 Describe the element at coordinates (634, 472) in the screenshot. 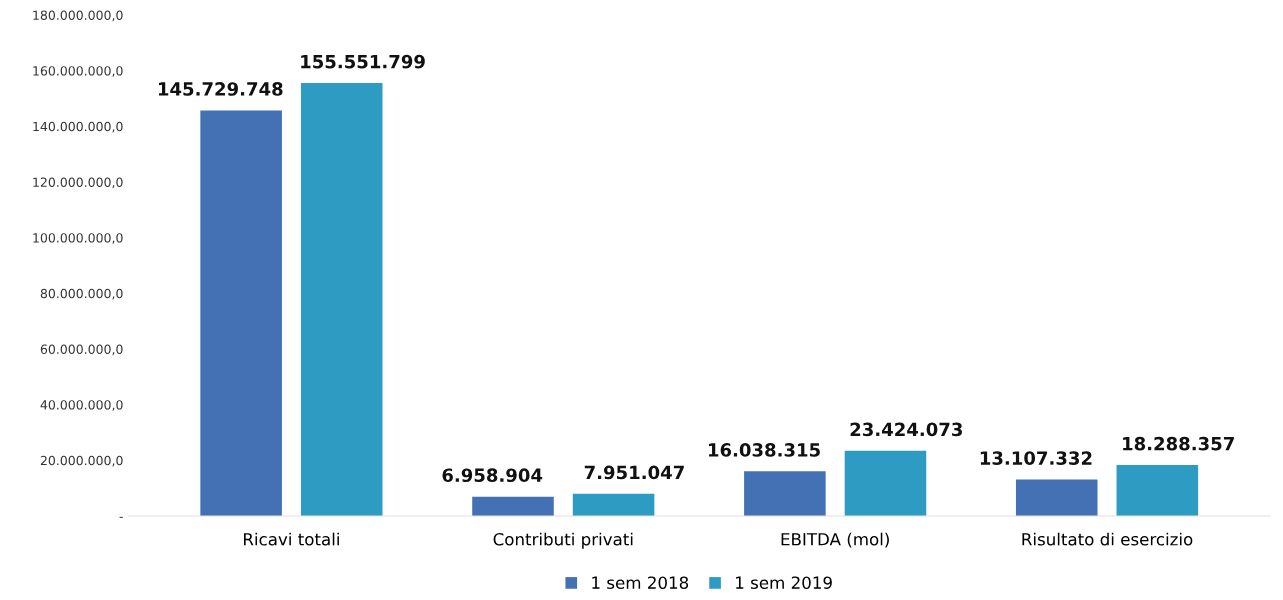

I see `data-label: 7.951.047` at that location.